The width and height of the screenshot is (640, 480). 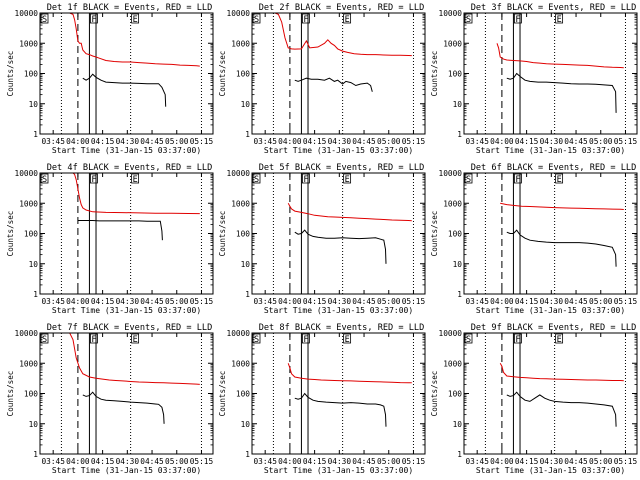 I want to click on chart-title: Det 6f BLACK = Events, RED = LLD, so click(x=554, y=168).